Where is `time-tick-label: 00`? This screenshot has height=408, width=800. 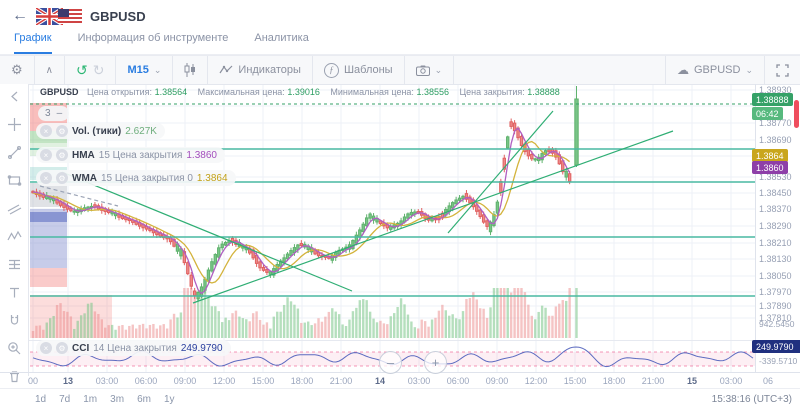 time-tick-label: 00 is located at coordinates (33, 381).